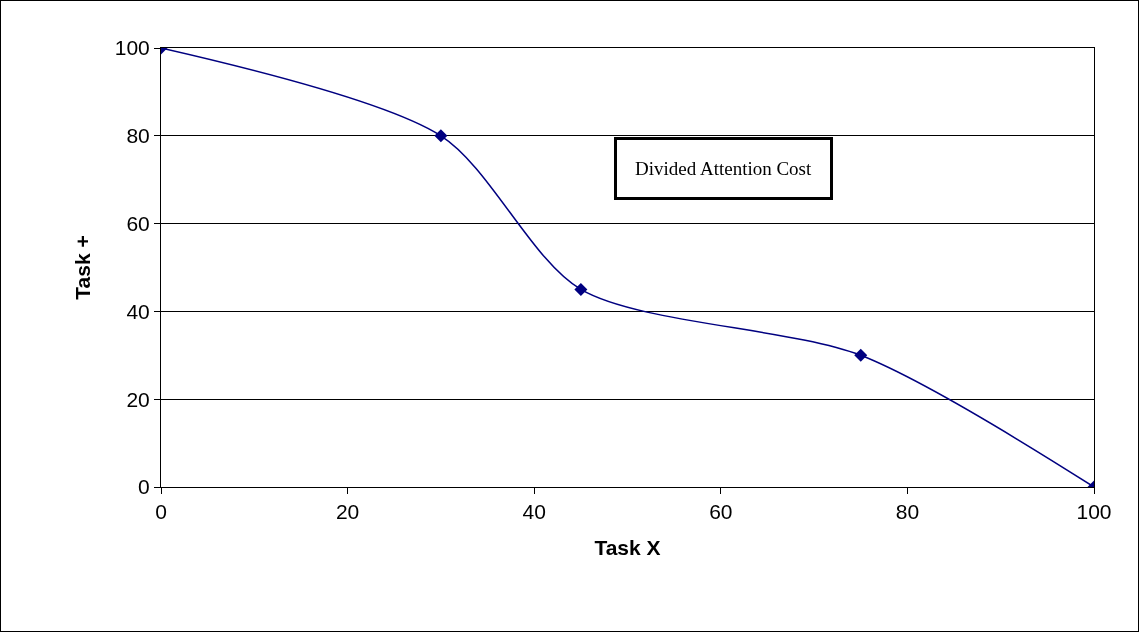 Image resolution: width=1139 pixels, height=632 pixels. Describe the element at coordinates (534, 512) in the screenshot. I see `x-tick-label: 40` at that location.